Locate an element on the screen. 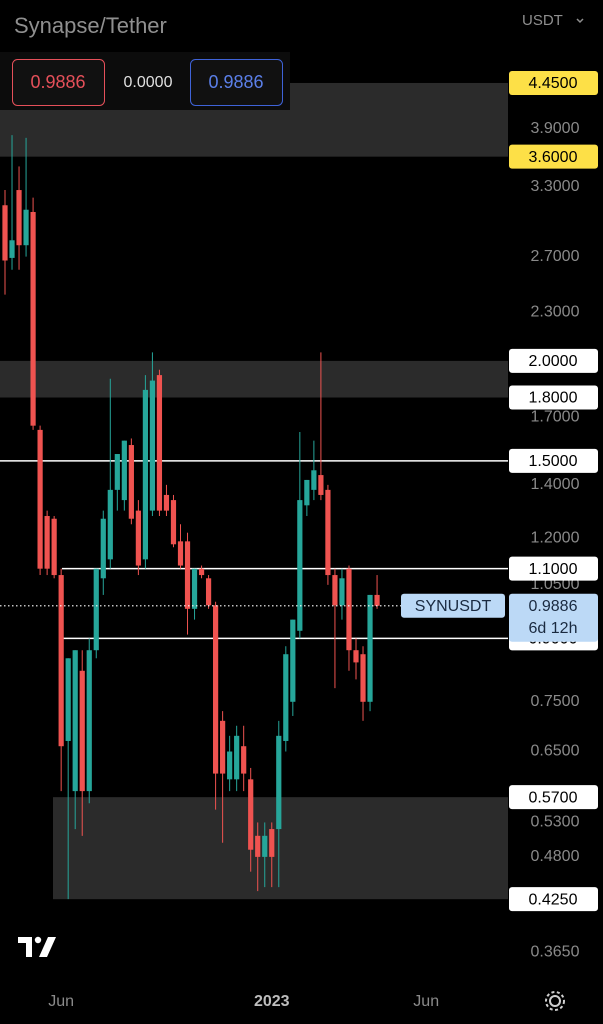 Image resolution: width=603 pixels, height=1024 pixels. y-tick-label: 0.4800 is located at coordinates (555, 856).